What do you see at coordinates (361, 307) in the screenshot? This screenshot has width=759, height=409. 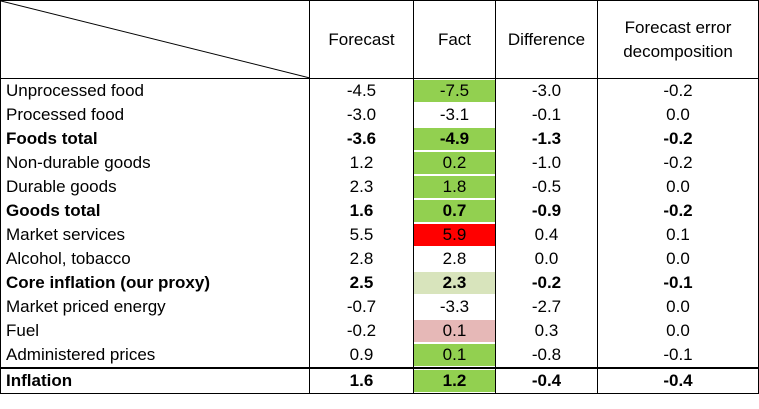 I see `forecast-value: -0.7` at bounding box center [361, 307].